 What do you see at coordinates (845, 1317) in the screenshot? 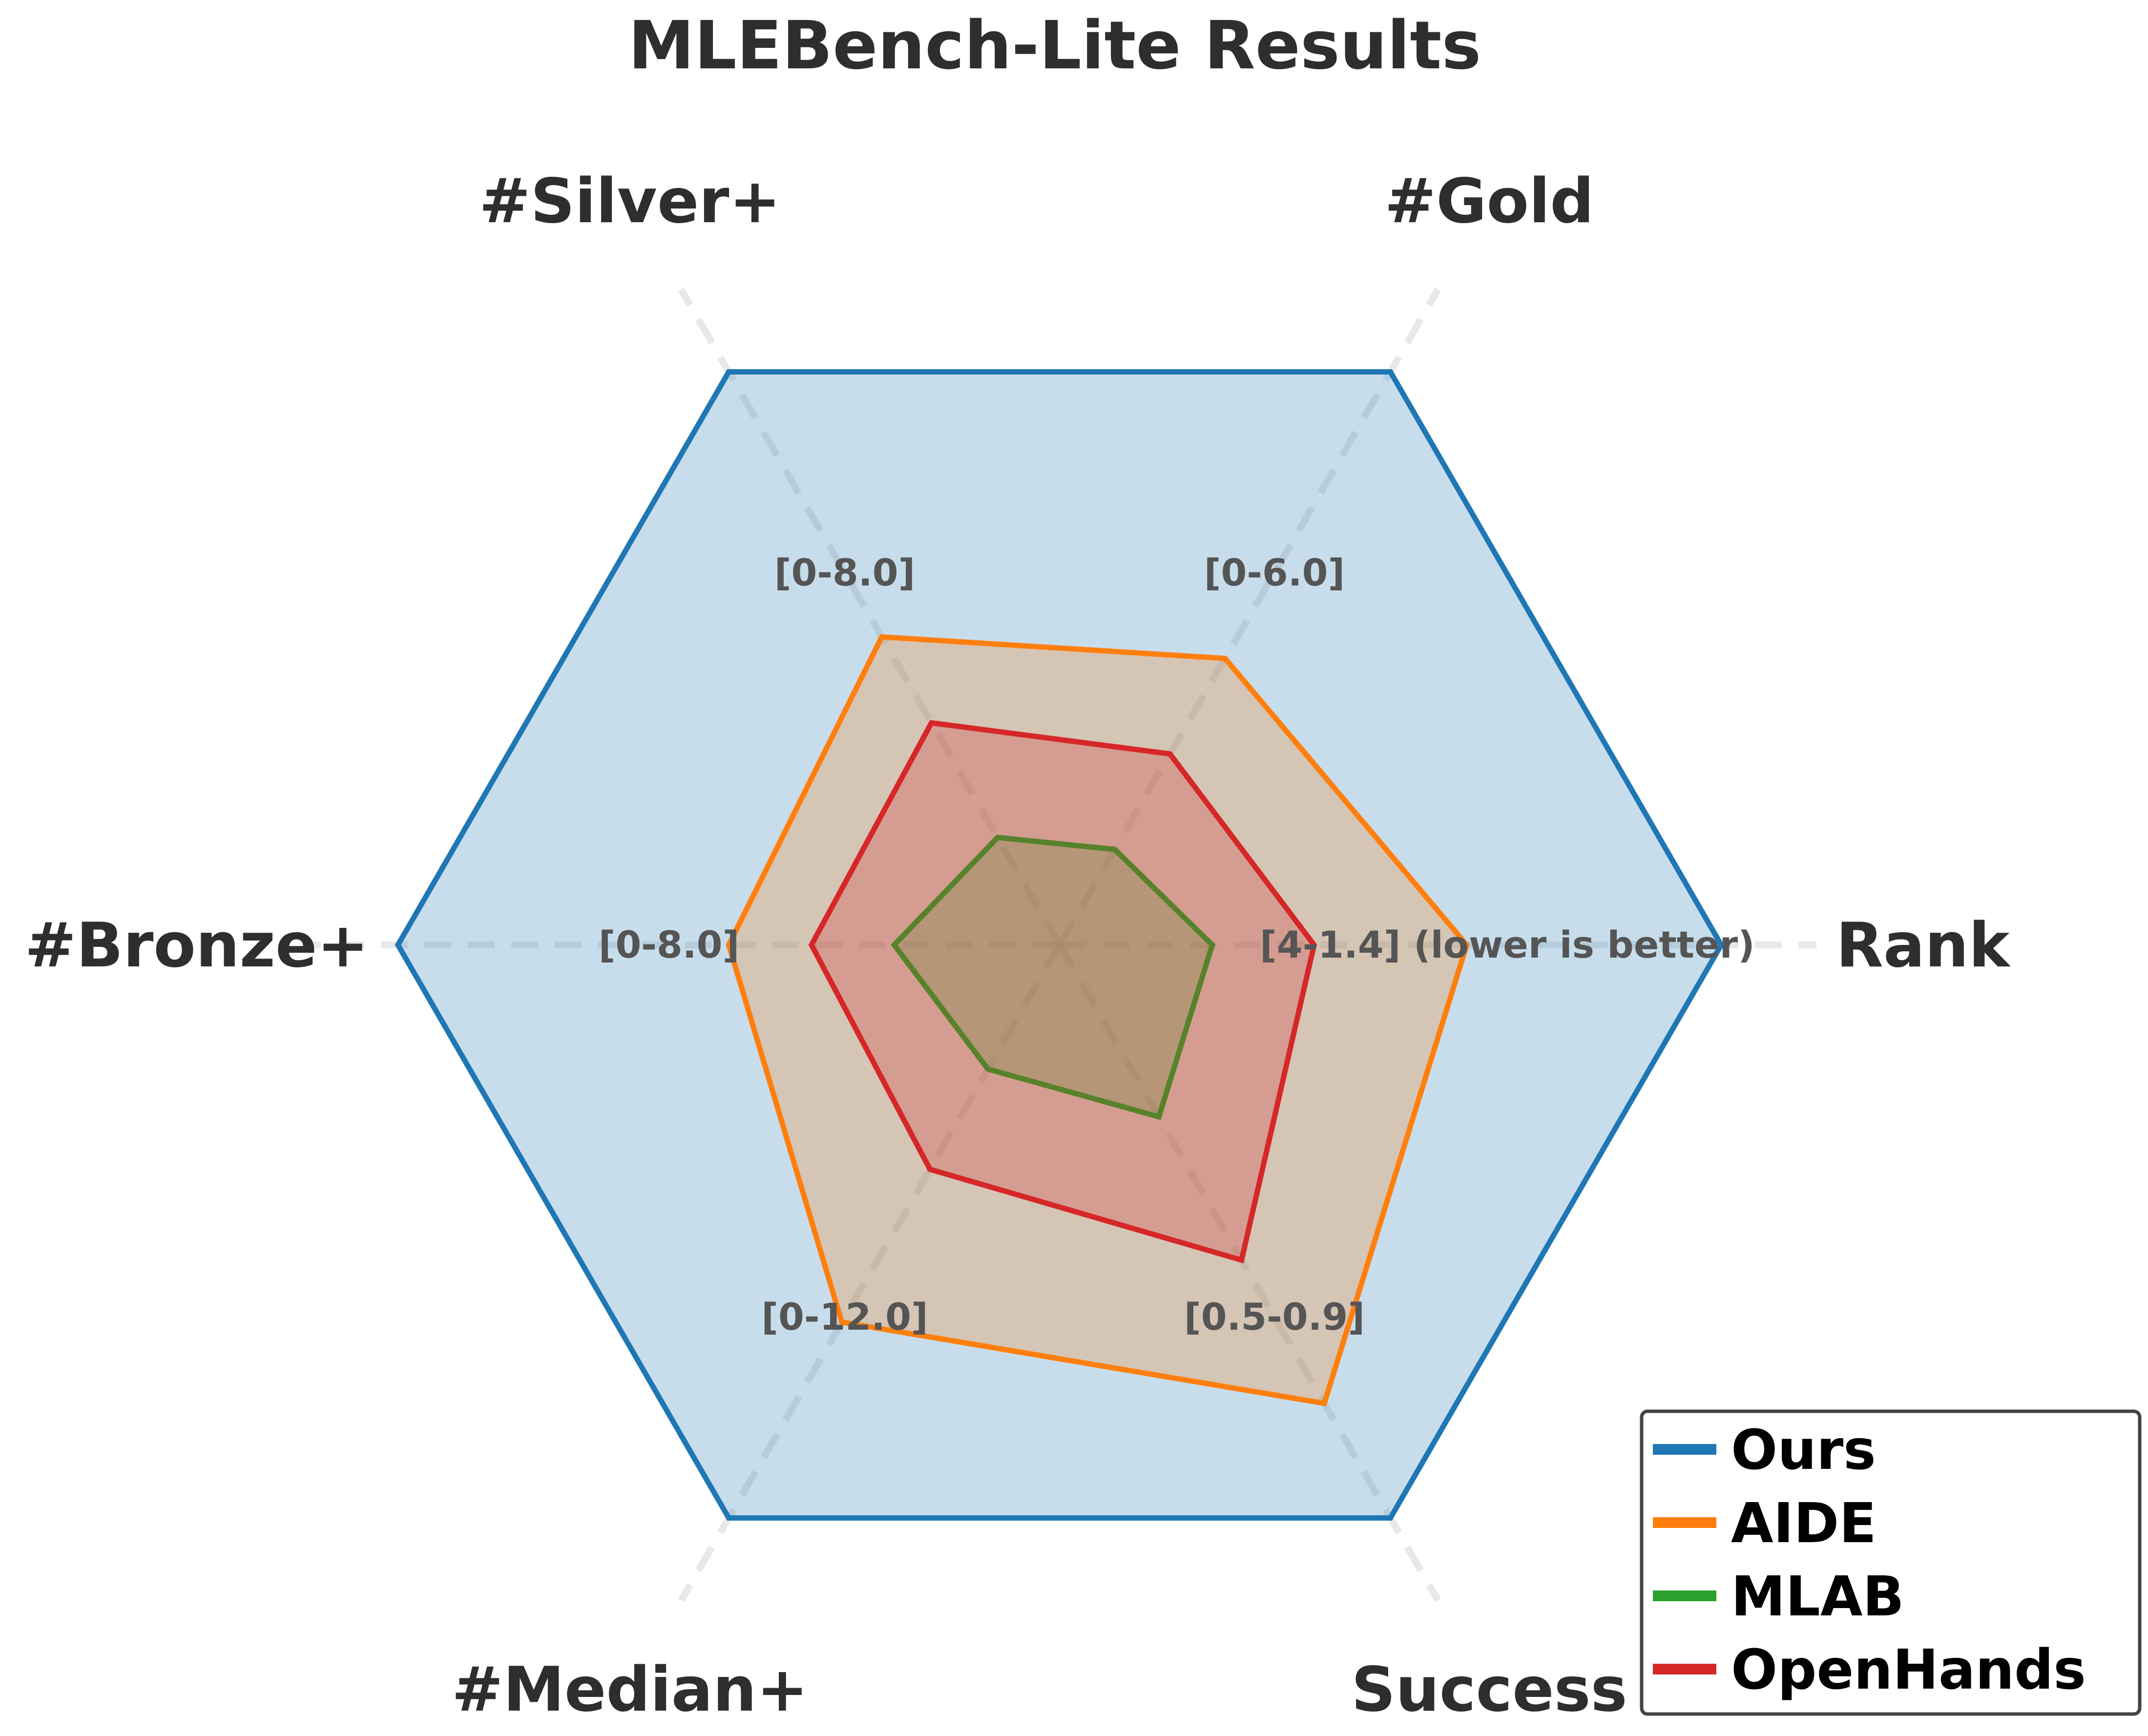
I see `range-label-4: [0-12.0]` at bounding box center [845, 1317].